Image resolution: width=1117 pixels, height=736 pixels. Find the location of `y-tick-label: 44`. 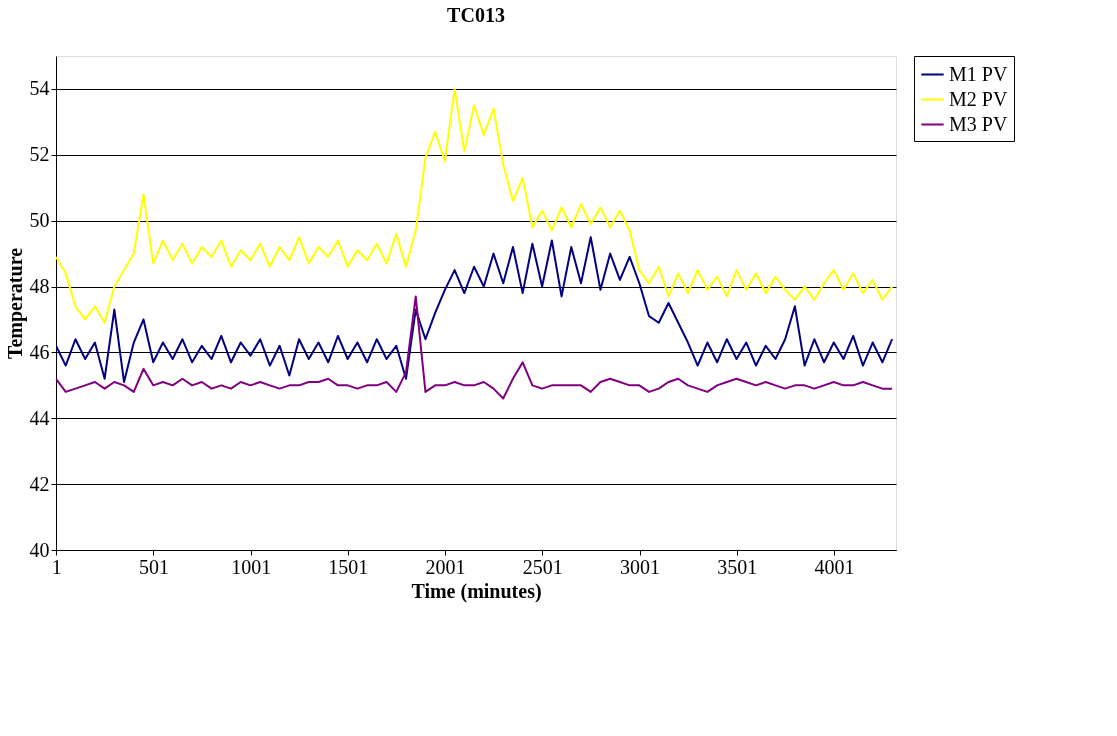

y-tick-label: 44 is located at coordinates (39, 417).